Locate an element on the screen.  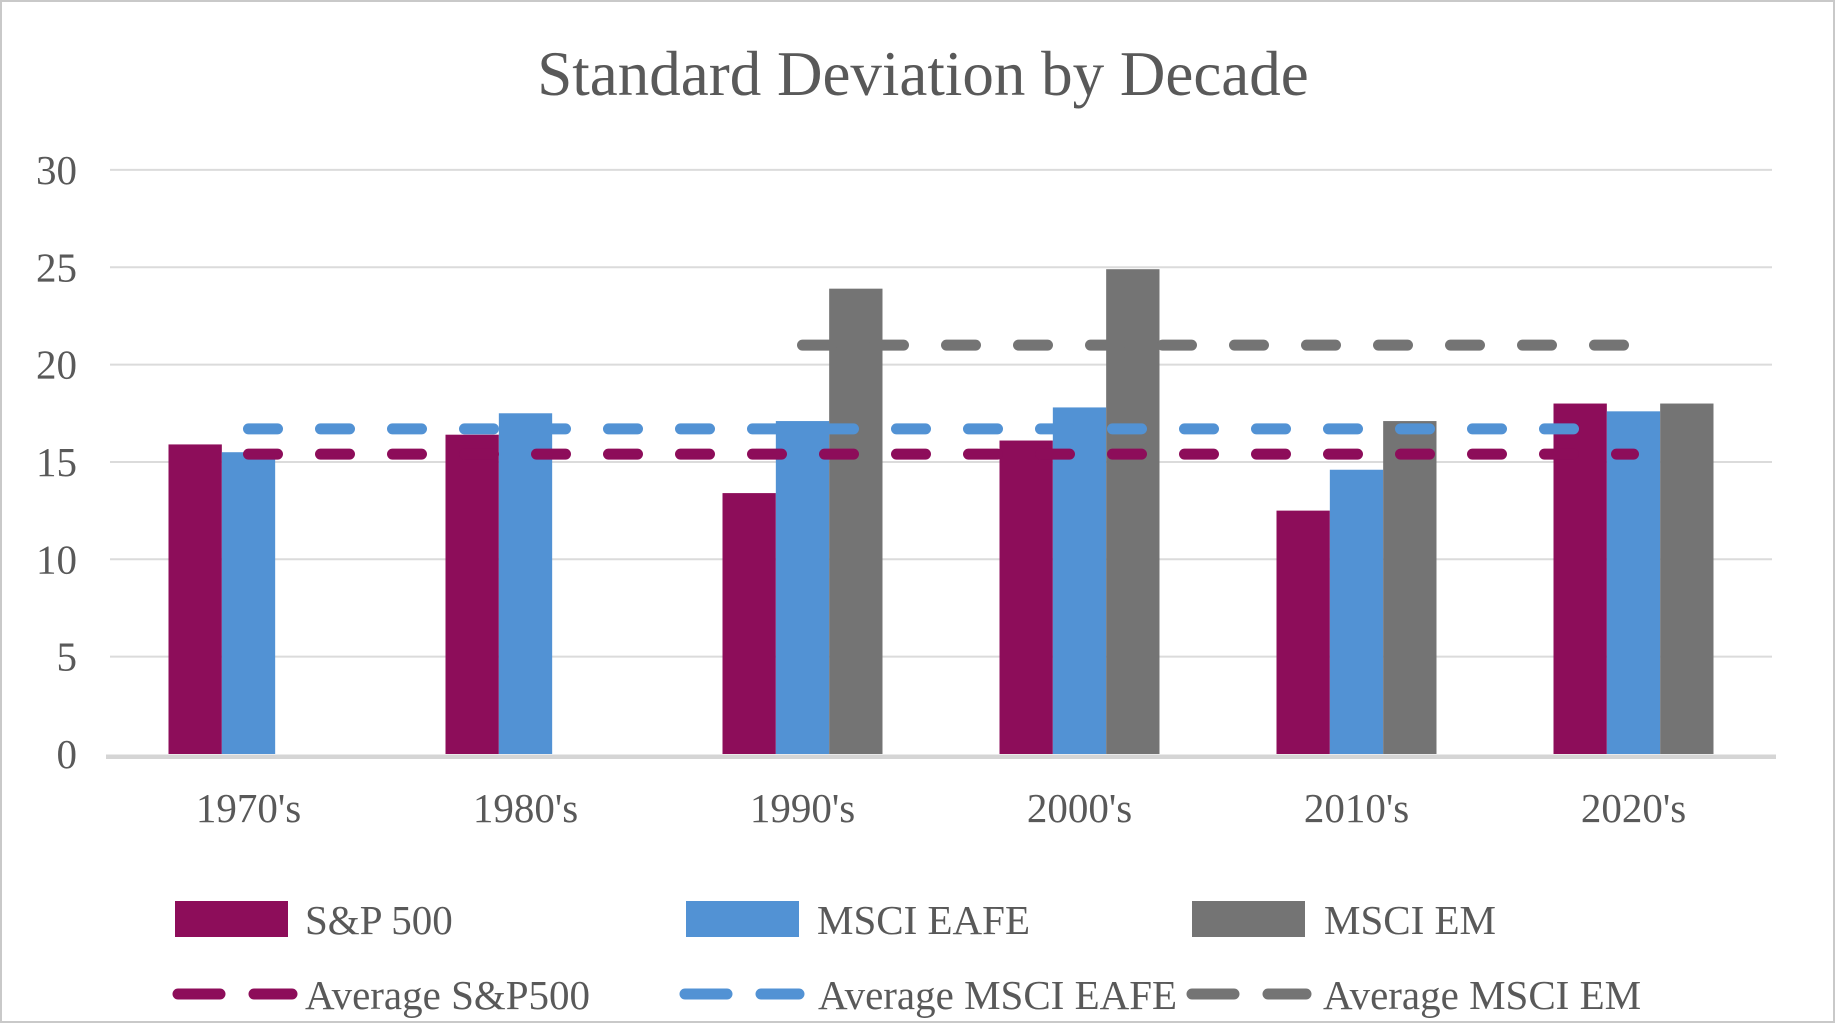
x-category-label-1990: 1990's is located at coordinates (802, 808).